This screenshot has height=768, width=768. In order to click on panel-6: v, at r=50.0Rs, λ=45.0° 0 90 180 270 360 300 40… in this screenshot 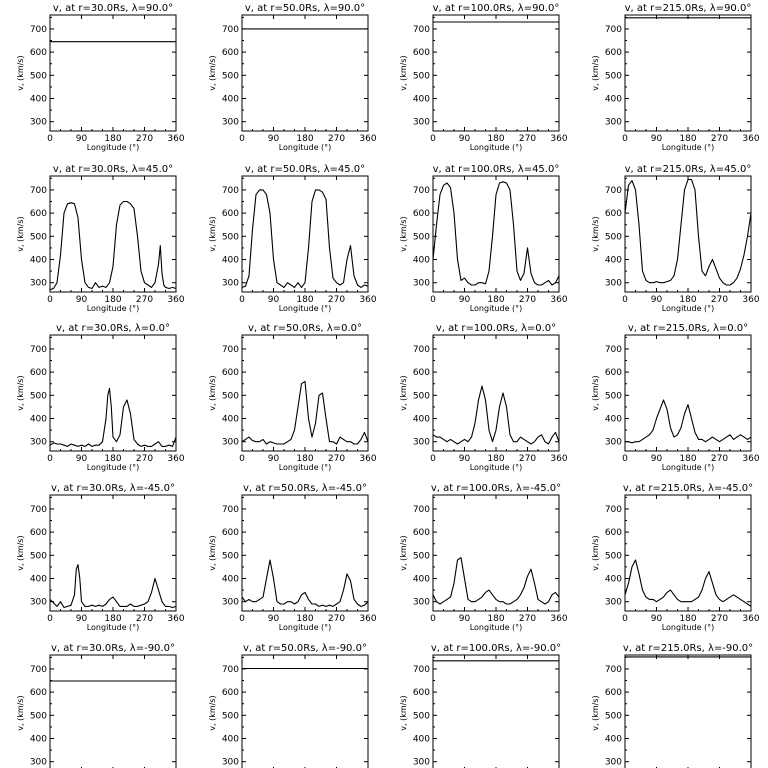, I will do `click(292, 238)`.